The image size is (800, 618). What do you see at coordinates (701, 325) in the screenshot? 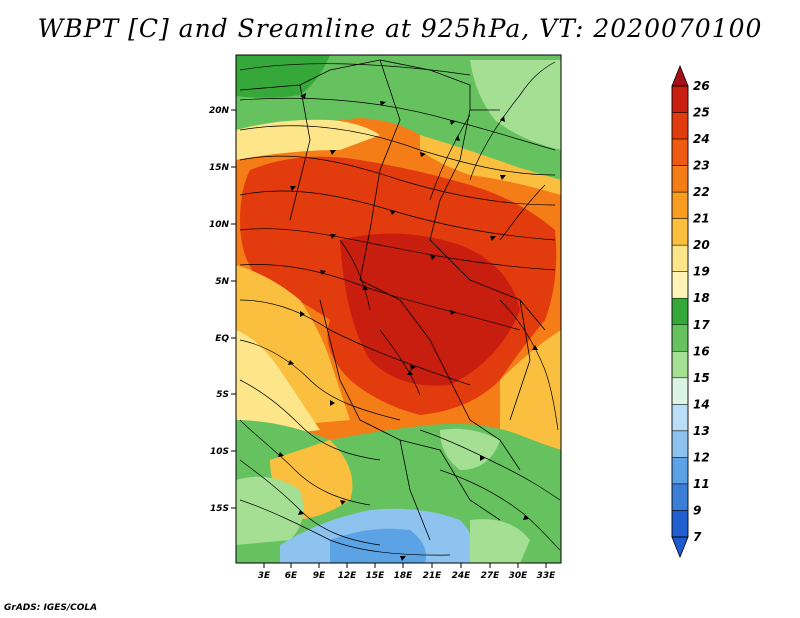
I see `colorbar-label: 17` at bounding box center [701, 325].